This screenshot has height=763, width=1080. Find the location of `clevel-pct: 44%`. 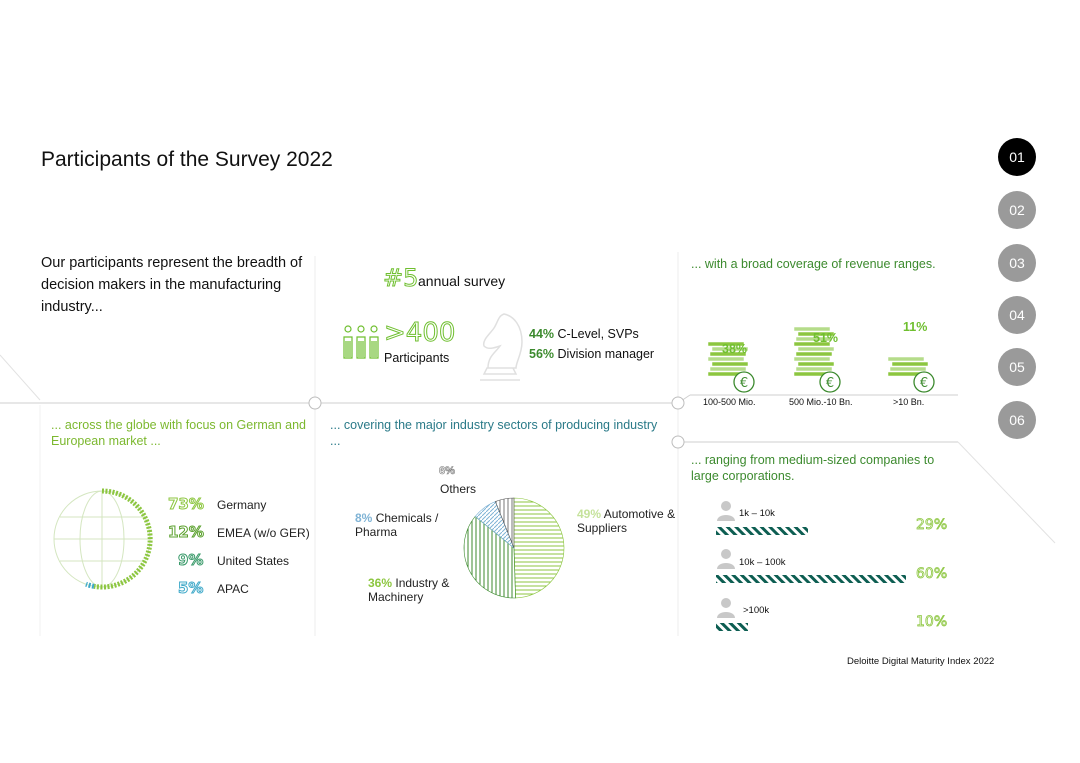

clevel-pct: 44% is located at coordinates (542, 334).